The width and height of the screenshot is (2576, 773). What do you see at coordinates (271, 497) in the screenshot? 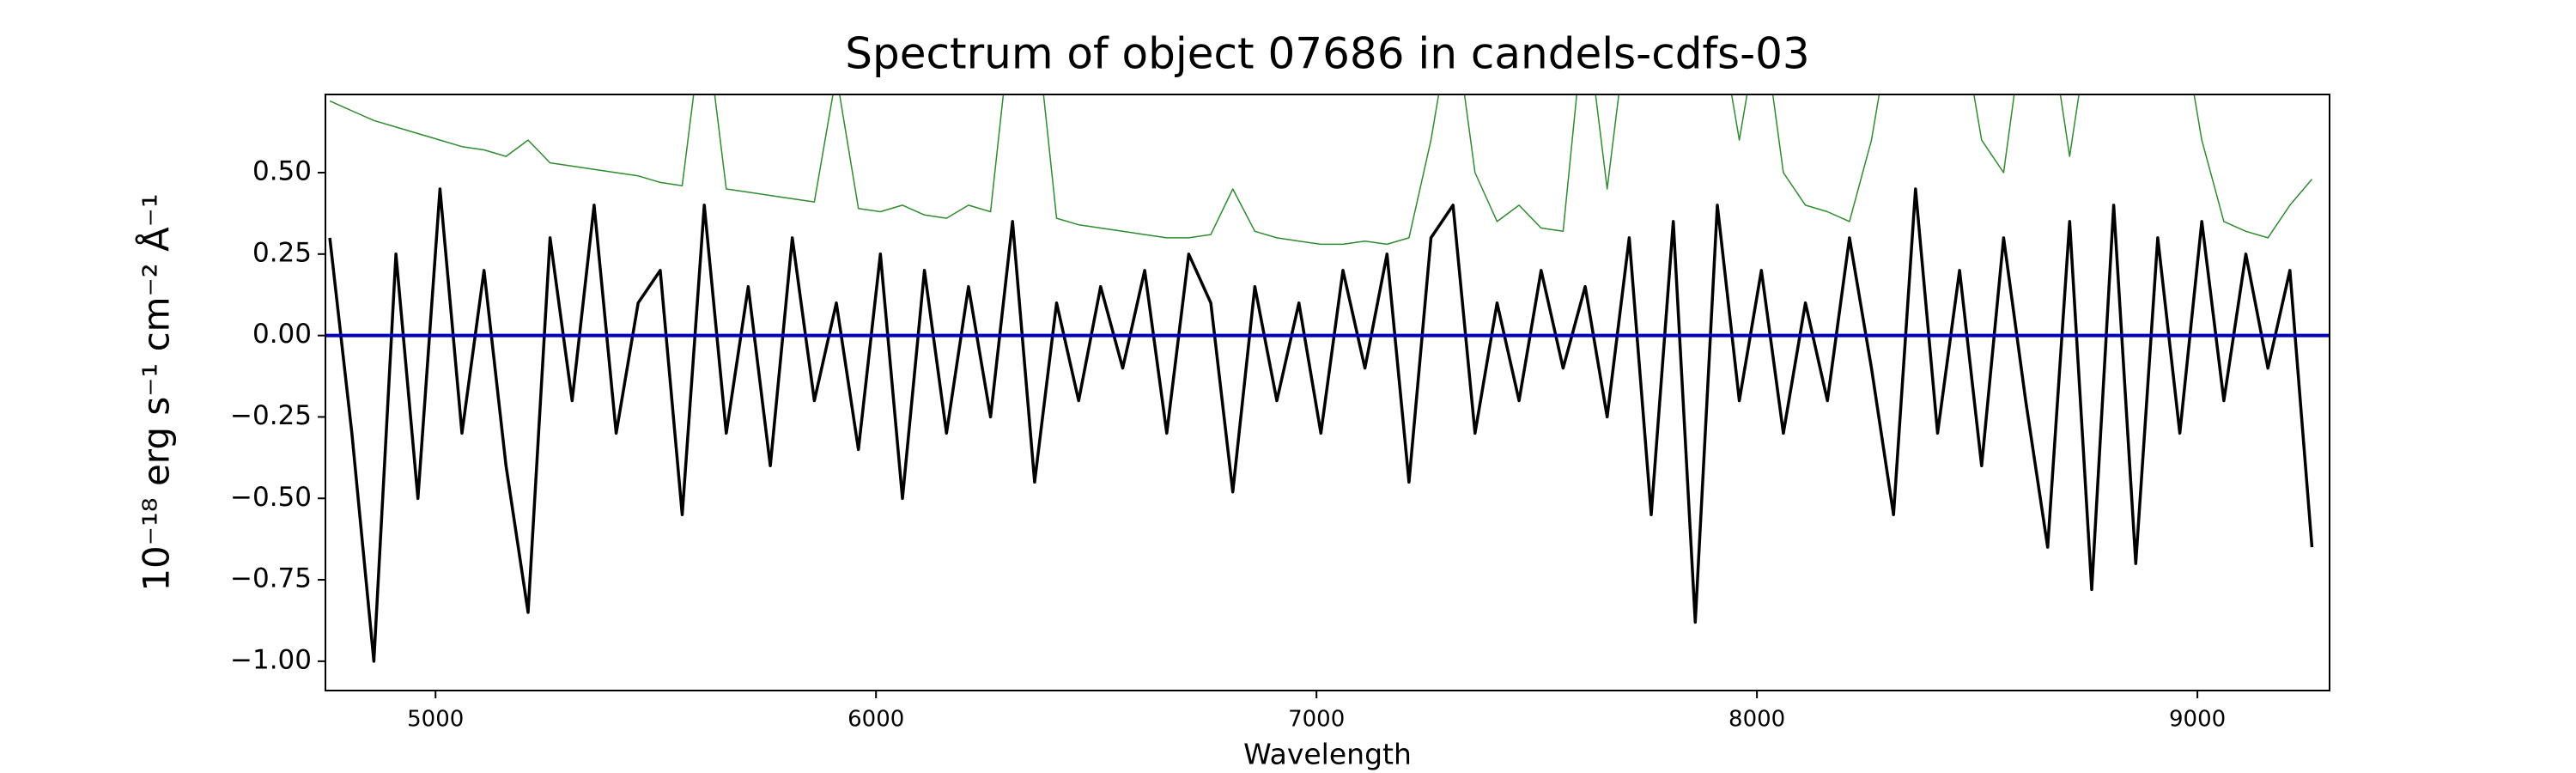
I see `y-tick-label: −0.50` at bounding box center [271, 497].